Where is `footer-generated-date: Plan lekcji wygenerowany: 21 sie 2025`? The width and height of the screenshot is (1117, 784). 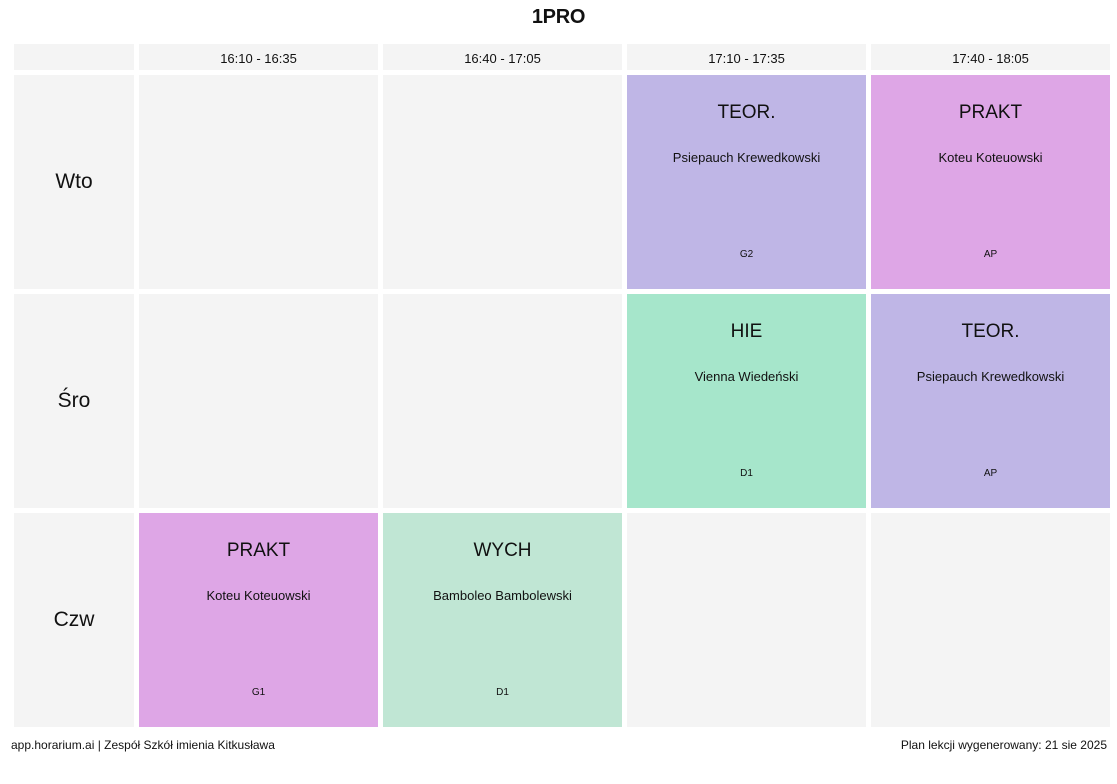 footer-generated-date: Plan lekcji wygenerowany: 21 sie 2025 is located at coordinates (1003, 745).